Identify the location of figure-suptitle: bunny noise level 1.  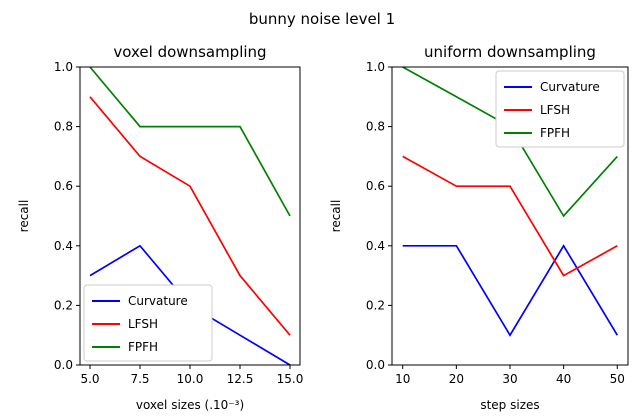
(322, 19).